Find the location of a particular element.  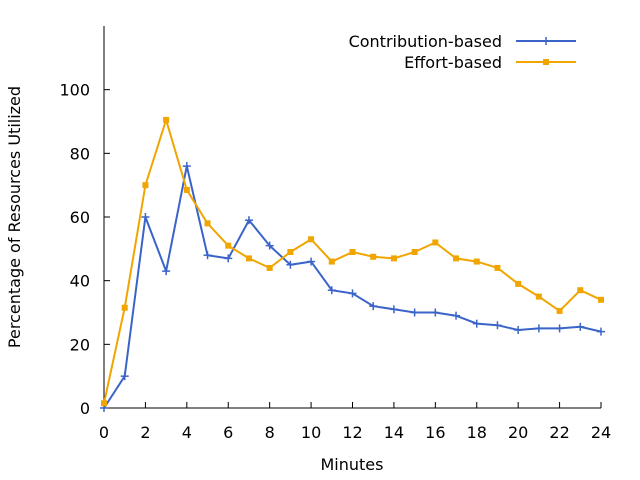

legend-entry-effort: Effort-based is located at coordinates (490, 62).